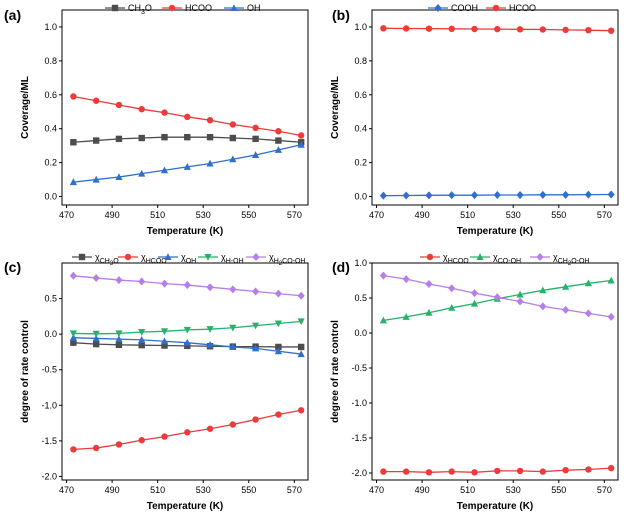 Image resolution: width=640 pixels, height=514 pixels. Describe the element at coordinates (187, 285) in the screenshot. I see `series-χH2CO-OH` at that location.